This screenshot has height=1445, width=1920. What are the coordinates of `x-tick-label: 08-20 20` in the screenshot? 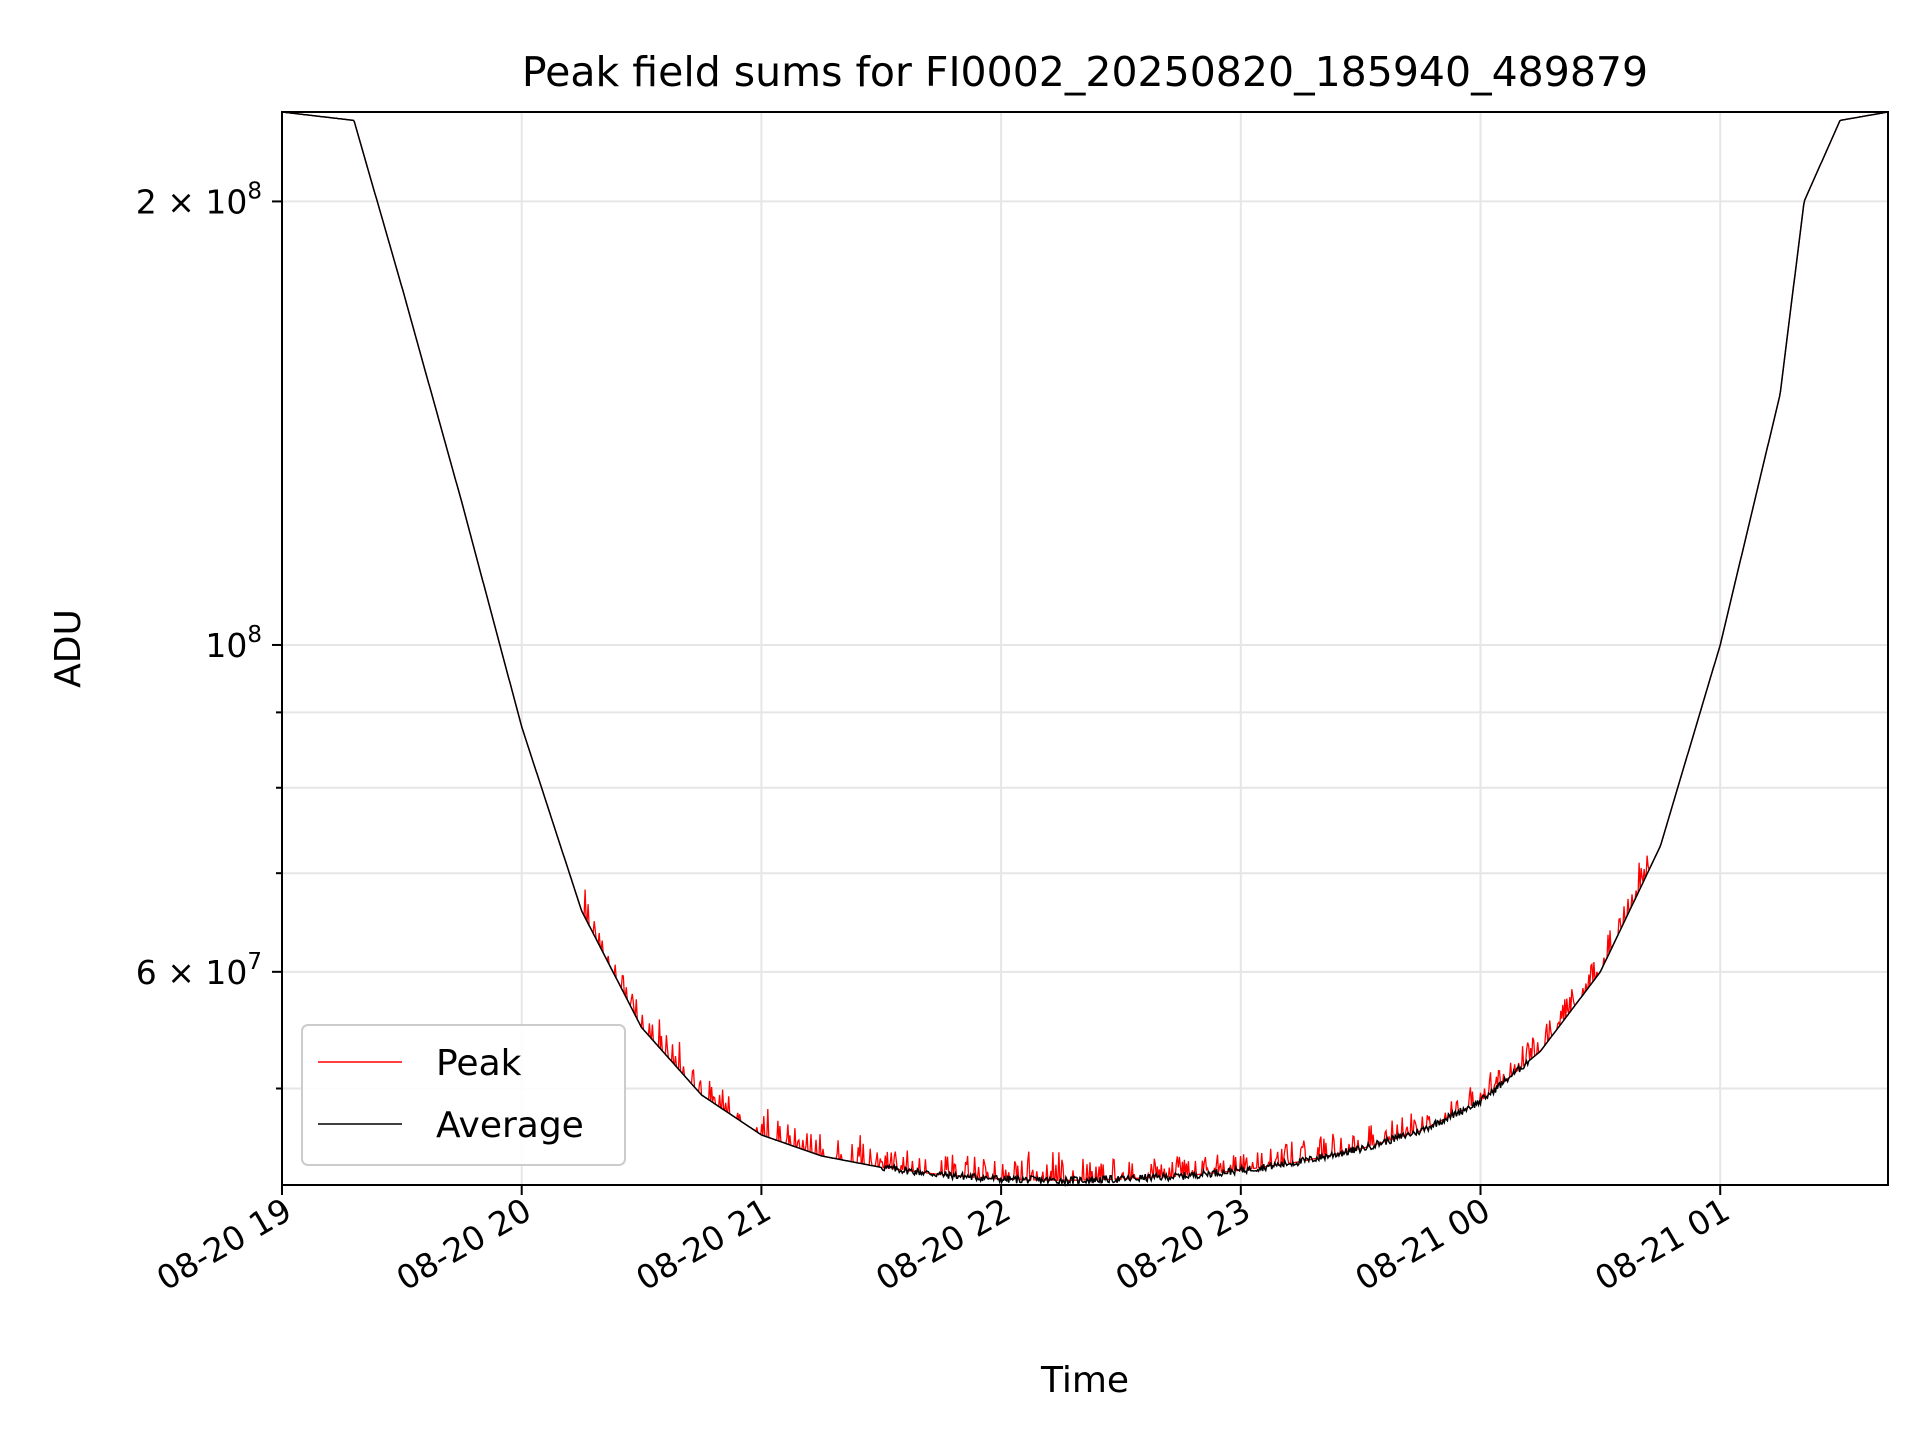 It's located at (464, 1244).